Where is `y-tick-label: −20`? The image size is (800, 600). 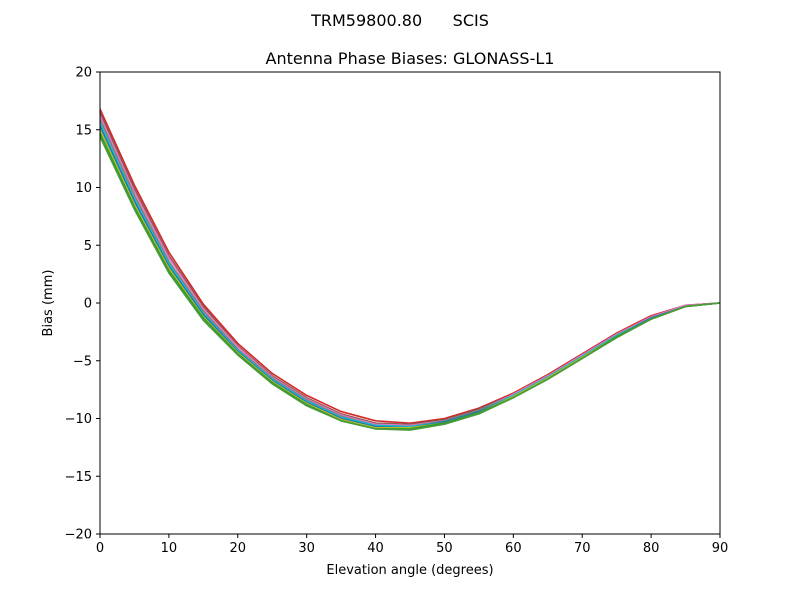
y-tick-label: −20 is located at coordinates (78, 535).